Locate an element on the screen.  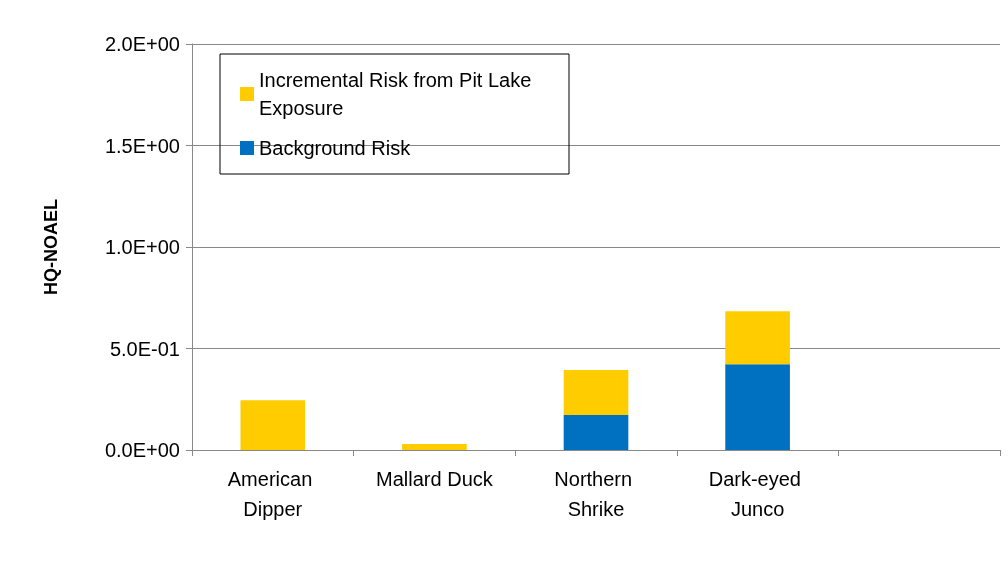
y-tick-label: 2.0E+00 is located at coordinates (142, 44).